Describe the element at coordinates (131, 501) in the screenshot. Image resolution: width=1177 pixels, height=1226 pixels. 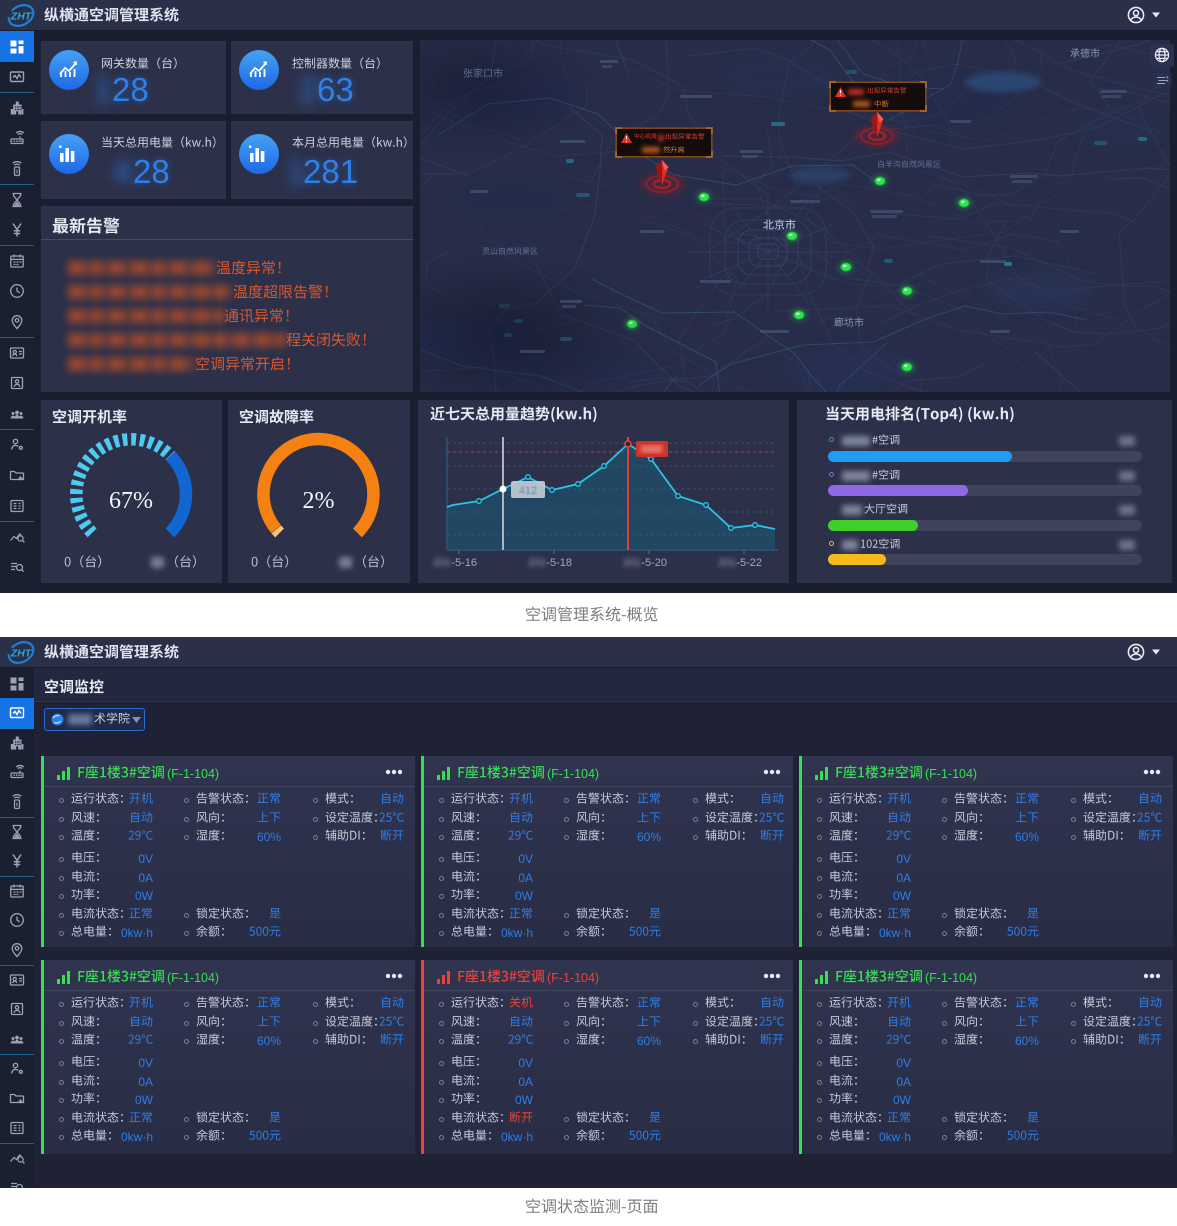
I see `svg-text: 67%` at that location.